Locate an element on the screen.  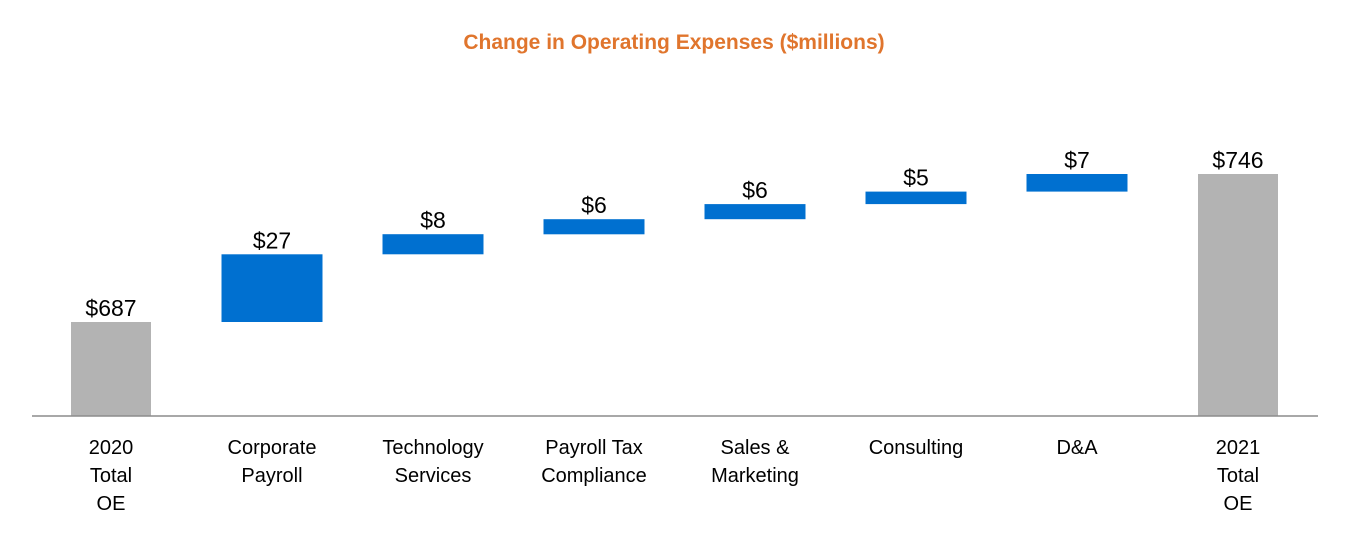
x-tick-label: 2020 Total OE is located at coordinates (111, 476).